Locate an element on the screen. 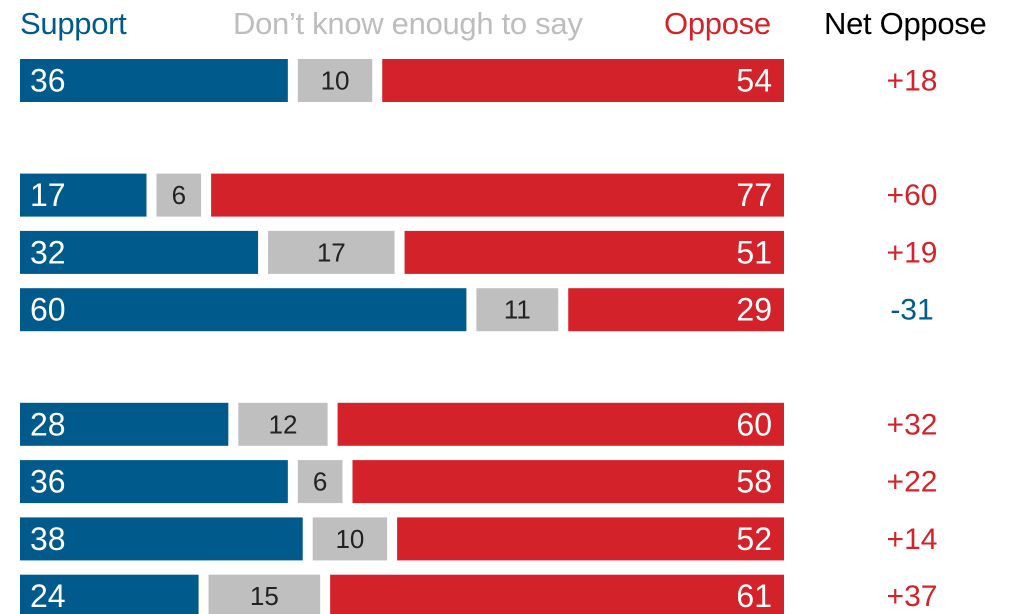 The width and height of the screenshot is (1028, 614). dont-know-value-label: 12 is located at coordinates (282, 424).